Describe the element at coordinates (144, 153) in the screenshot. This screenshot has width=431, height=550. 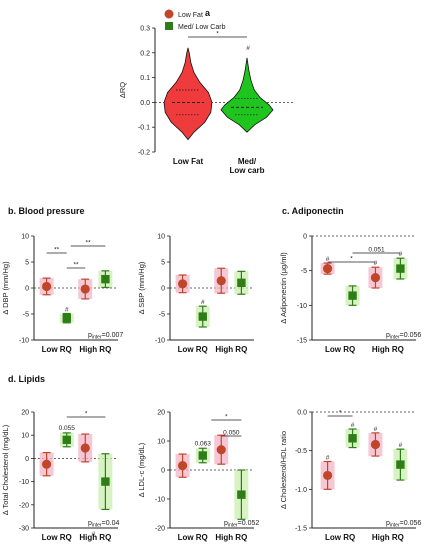
I see `y-tick-label: -0.2` at that location.